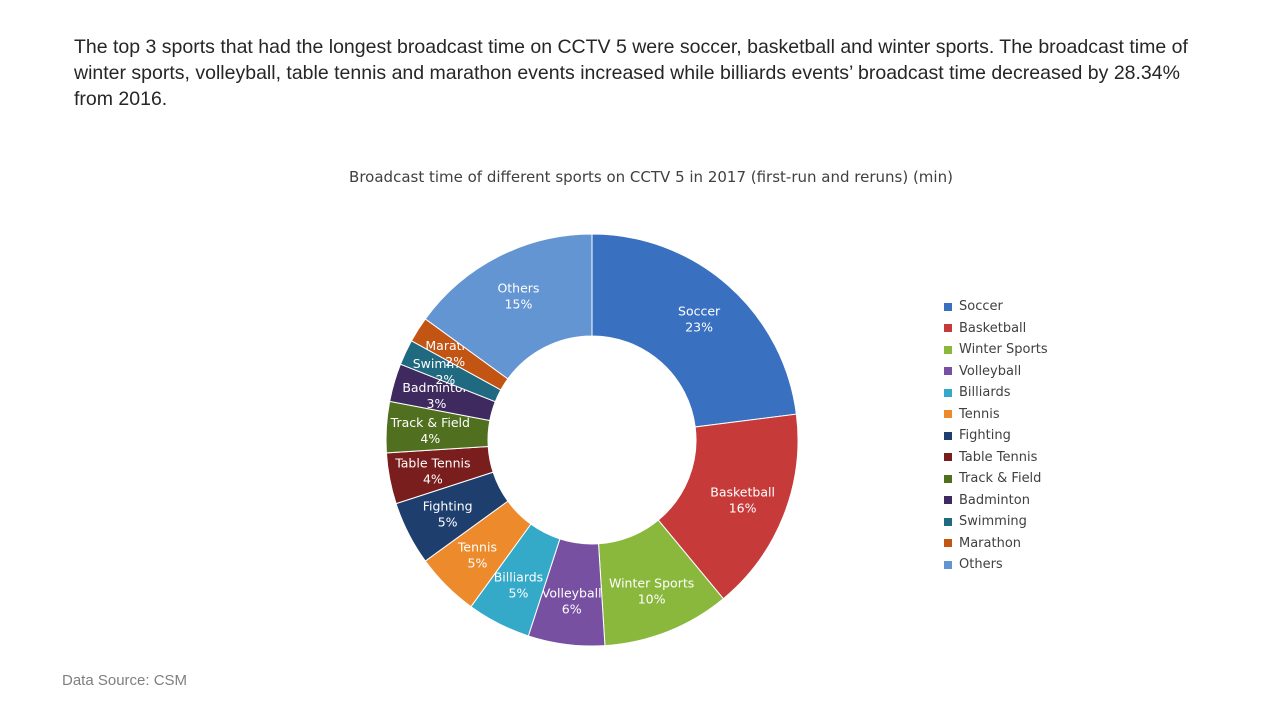 The width and height of the screenshot is (1280, 720). I want to click on legend-item-track-and-field: Track & Field, so click(996, 479).